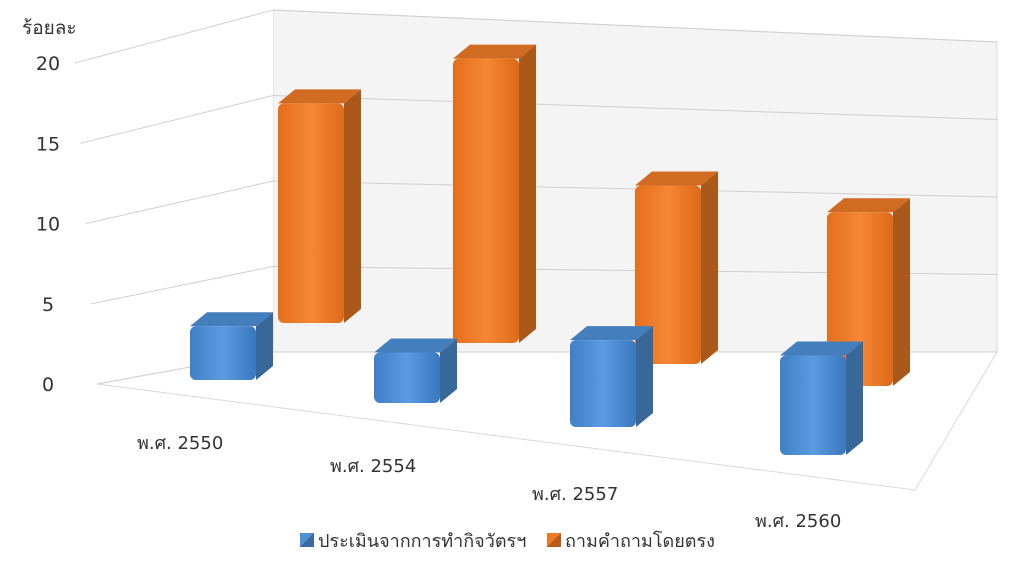 This screenshot has width=1017, height=569. I want to click on side-wall, so click(174, 197).